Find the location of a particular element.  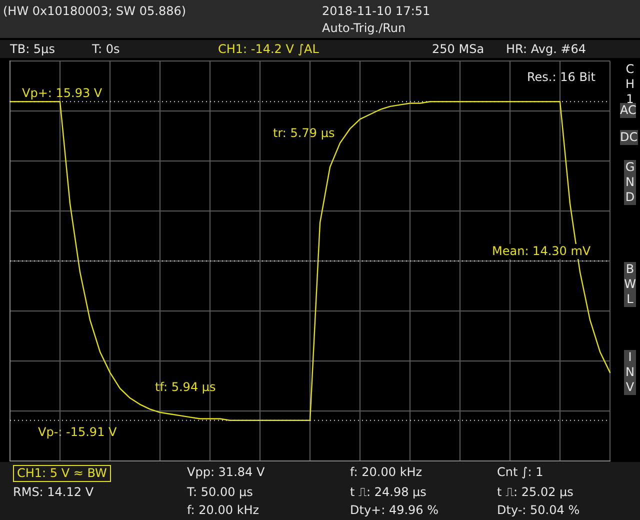

chart-title: (HW 0x10180003; SW 05.886) is located at coordinates (94, 11).